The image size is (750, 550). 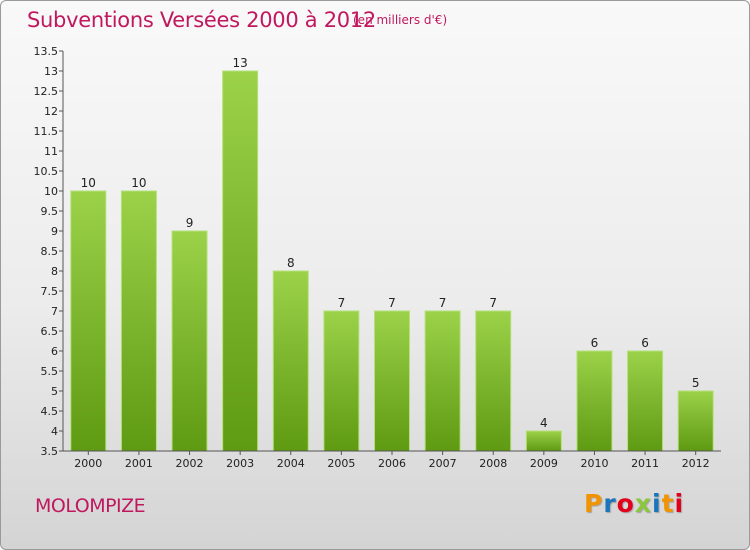 I want to click on bar-2001, so click(x=138, y=321).